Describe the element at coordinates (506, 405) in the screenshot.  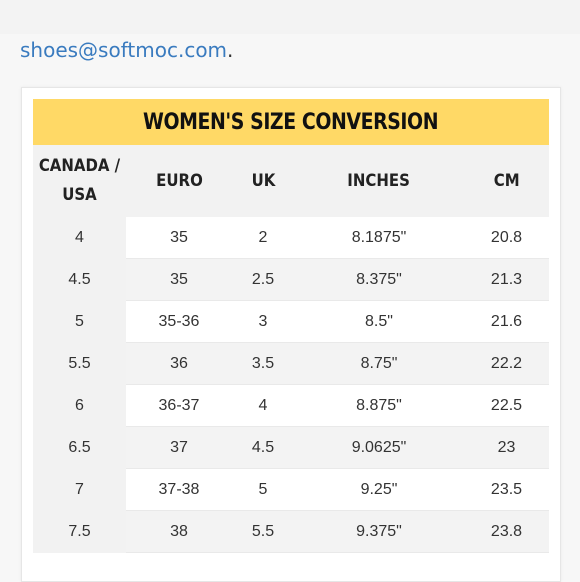
I see `cell-cm: 22.5` at that location.